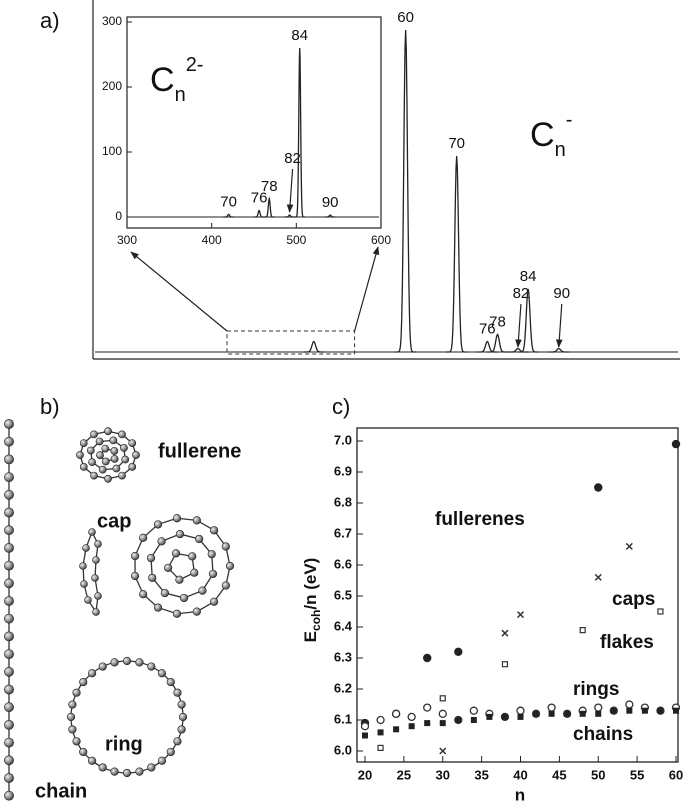  What do you see at coordinates (112, 151) in the screenshot?
I see `y-tick-label: 100` at bounding box center [112, 151].